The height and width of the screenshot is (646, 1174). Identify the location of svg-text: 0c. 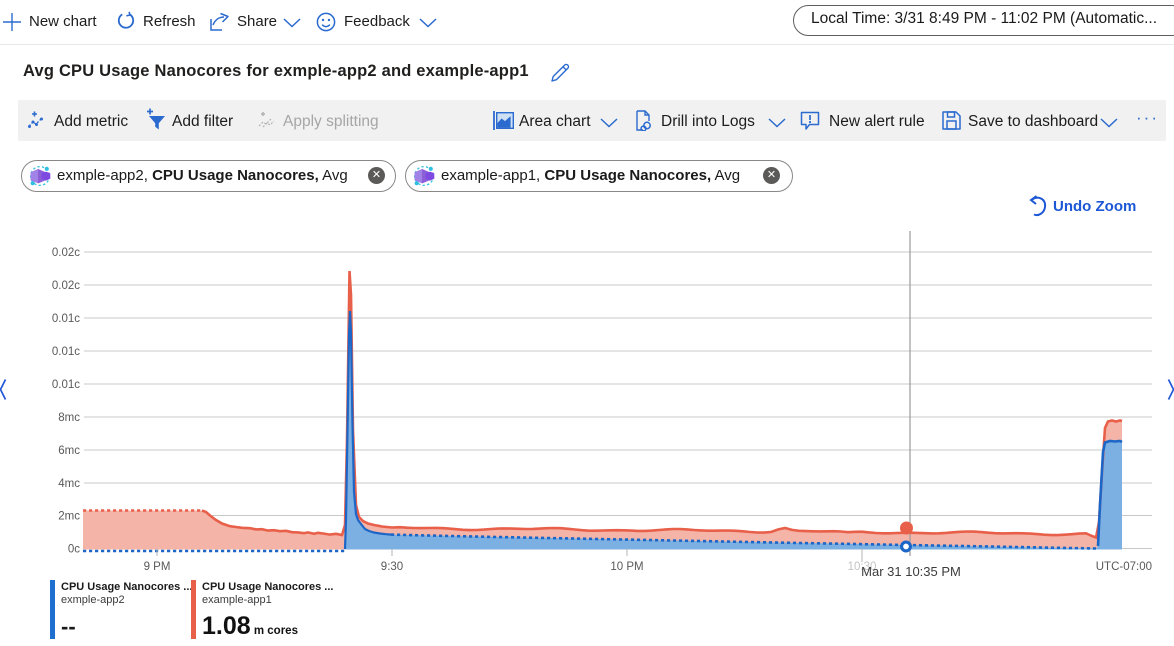
(74, 550).